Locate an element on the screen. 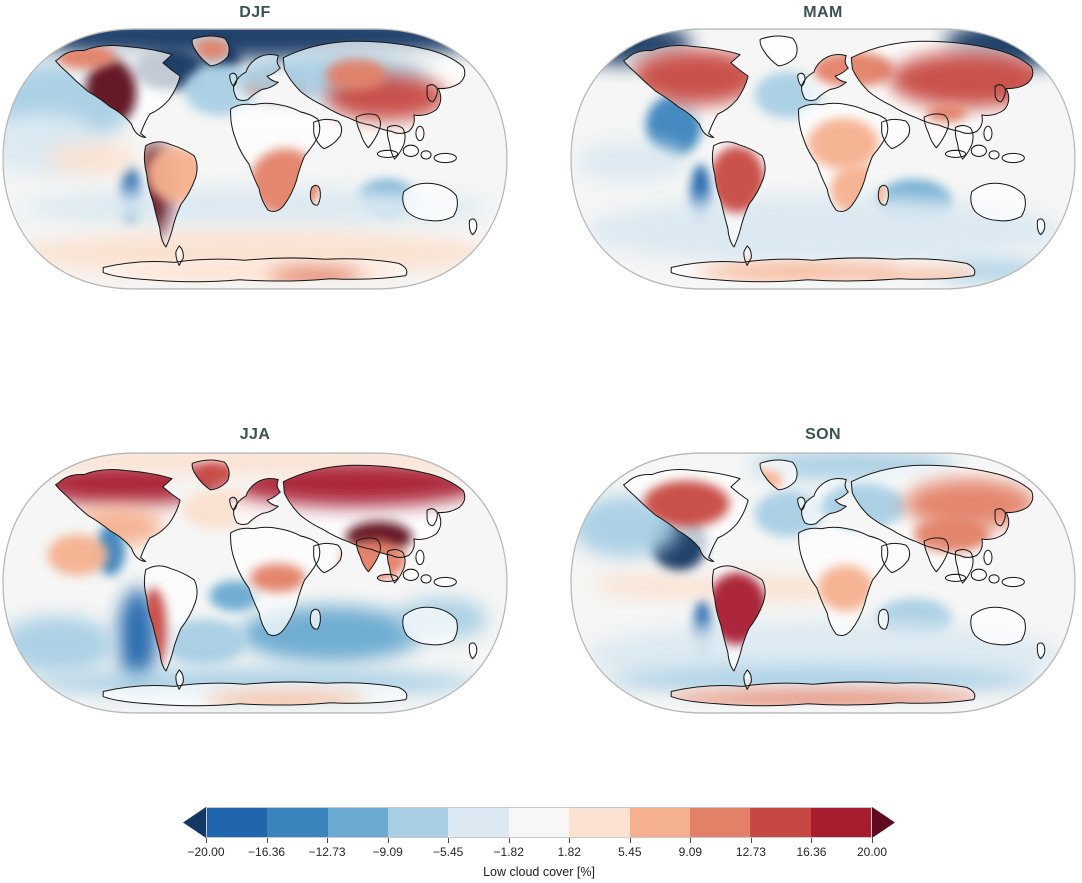 The image size is (1082, 883). map-son is located at coordinates (823, 583).